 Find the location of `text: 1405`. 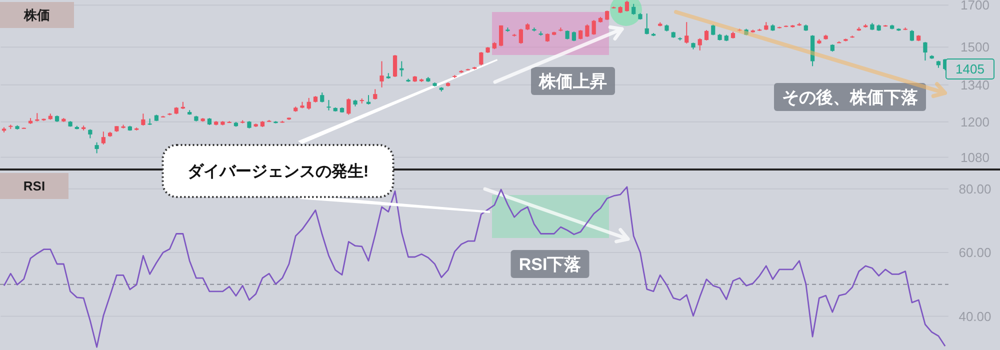

text: 1405 is located at coordinates (970, 69).